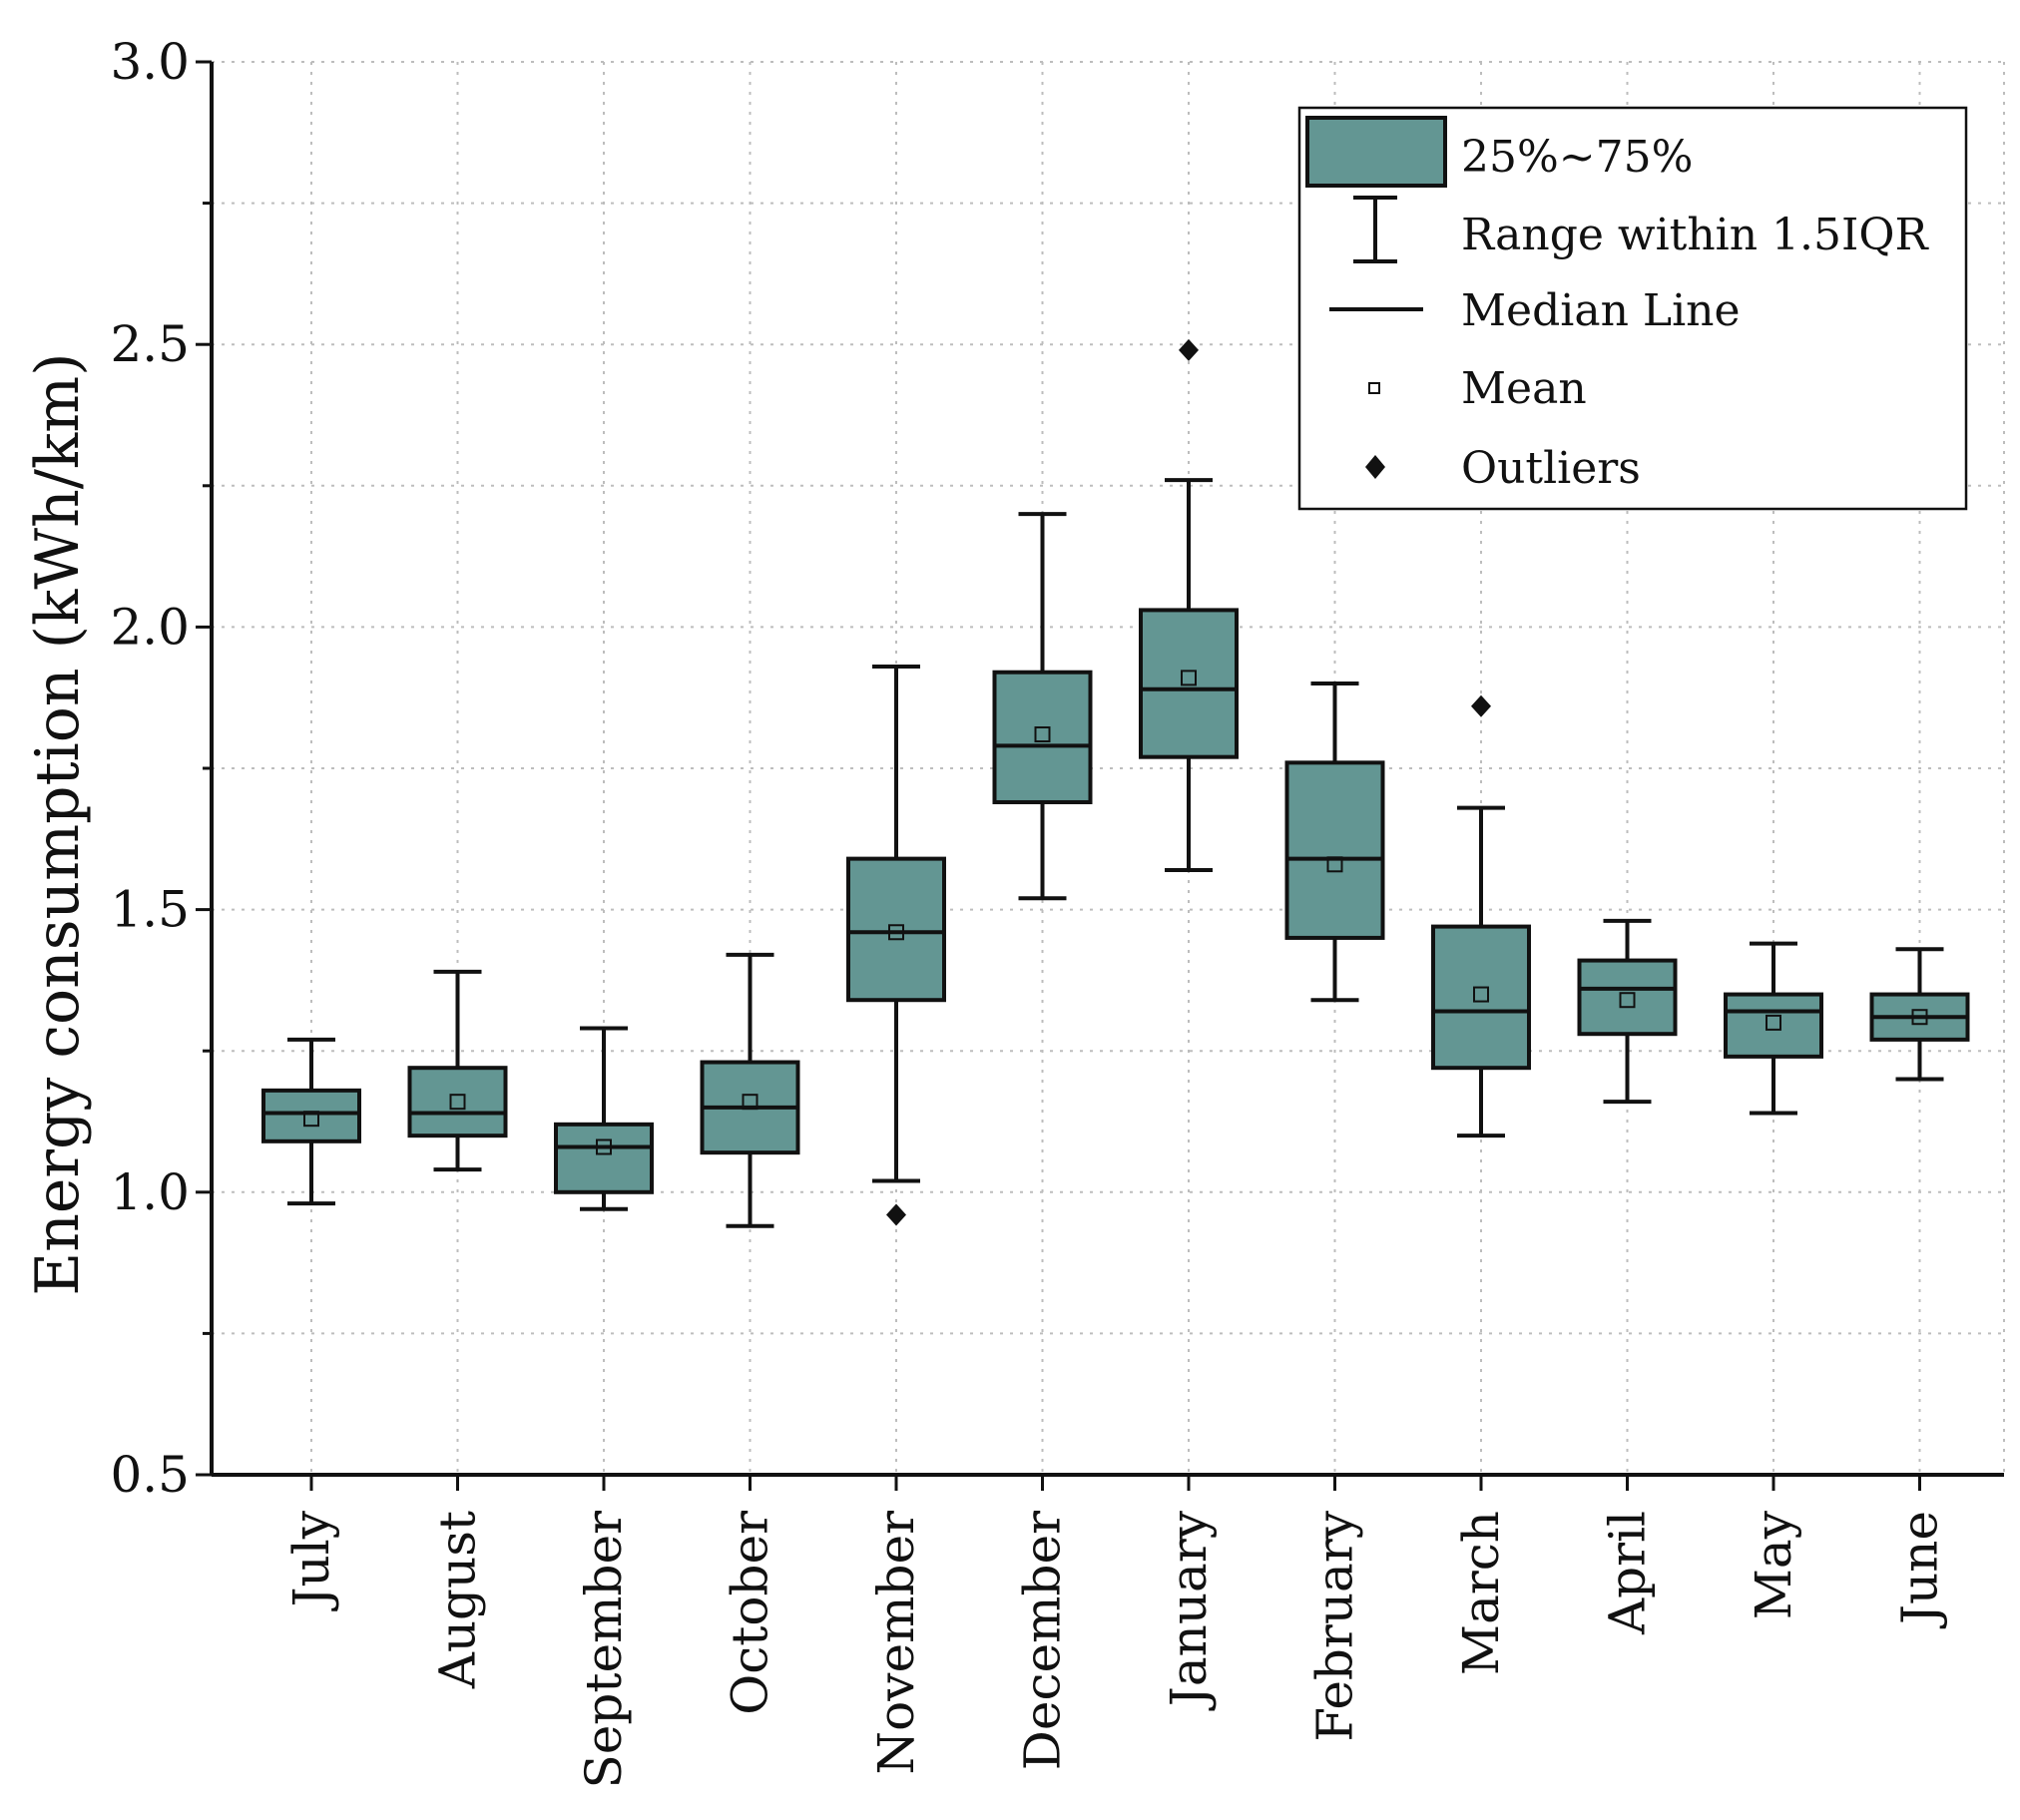 This screenshot has width=2020, height=1820. What do you see at coordinates (1695, 235) in the screenshot?
I see `legend-label-range: Range within 1.5IQR` at bounding box center [1695, 235].